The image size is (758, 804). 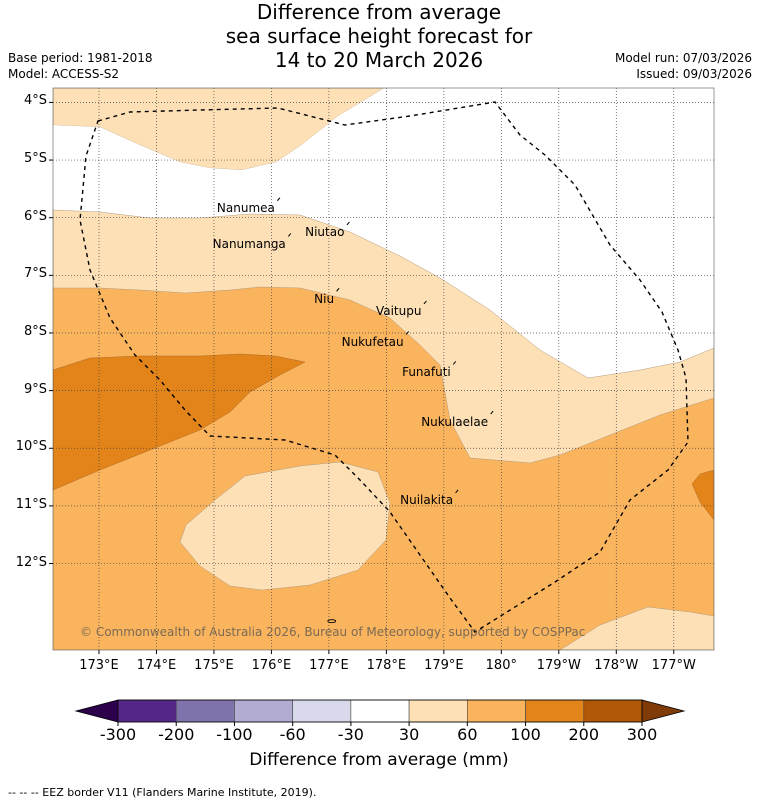 What do you see at coordinates (673, 665) in the screenshot?
I see `x-tick-label-177-w: 177°W` at bounding box center [673, 665].